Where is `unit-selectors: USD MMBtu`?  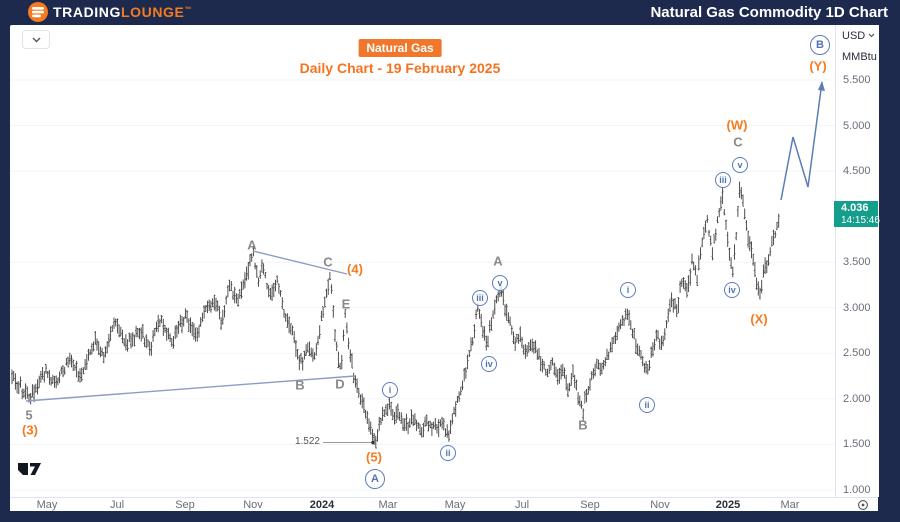 unit-selectors: USD MMBtu is located at coordinates (857, 46).